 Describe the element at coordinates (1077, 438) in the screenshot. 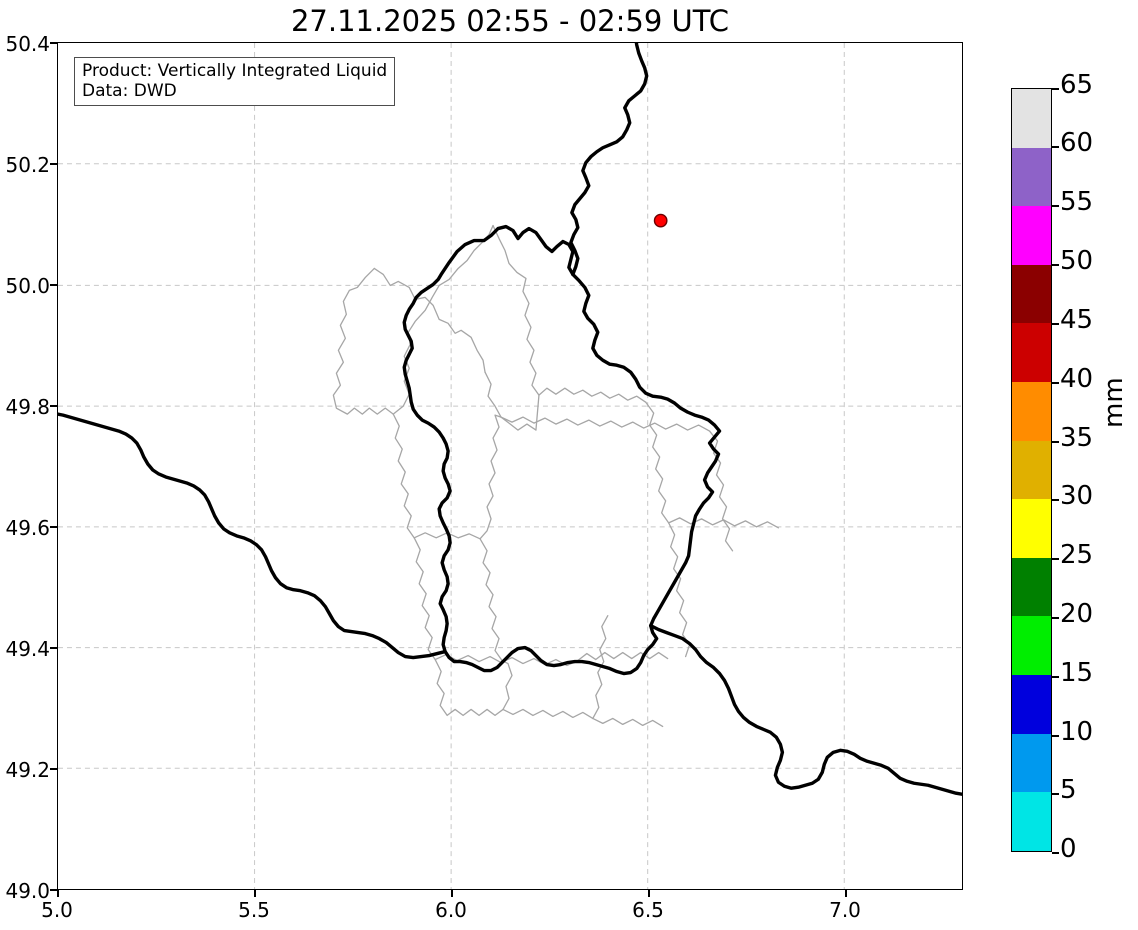

I see `colorbar-tick-label: 35` at that location.